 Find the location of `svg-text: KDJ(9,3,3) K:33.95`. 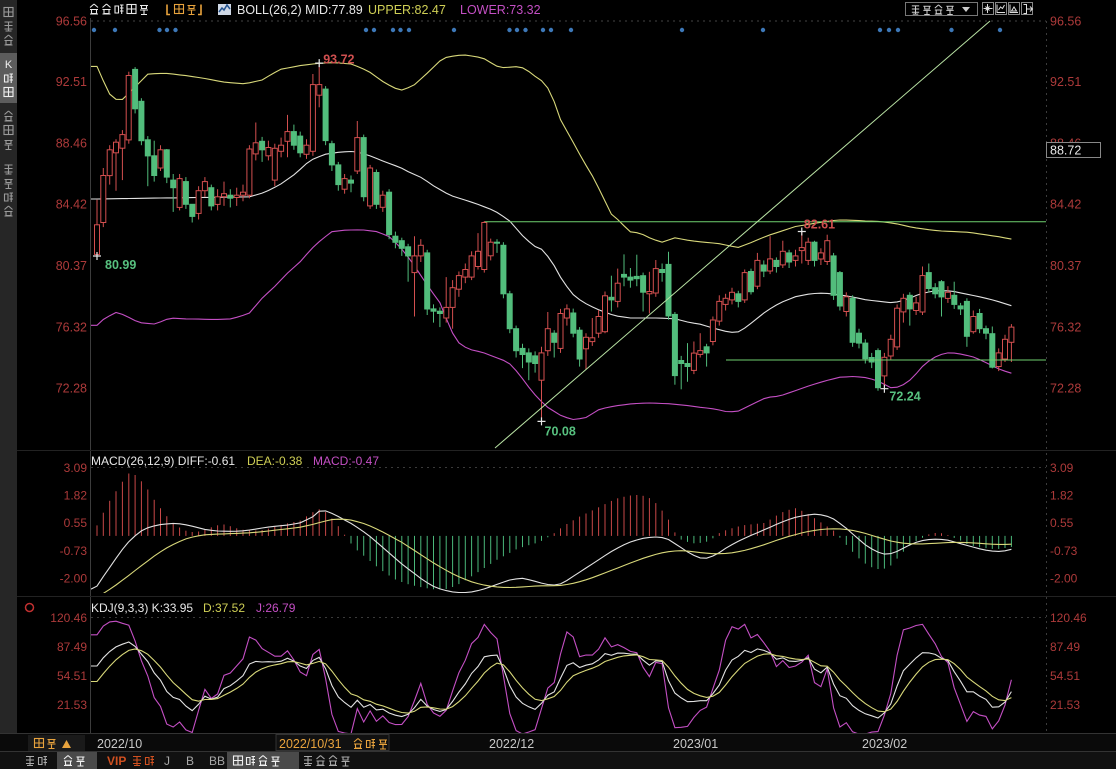

svg-text: KDJ(9,3,3) K:33.95 is located at coordinates (142, 608).